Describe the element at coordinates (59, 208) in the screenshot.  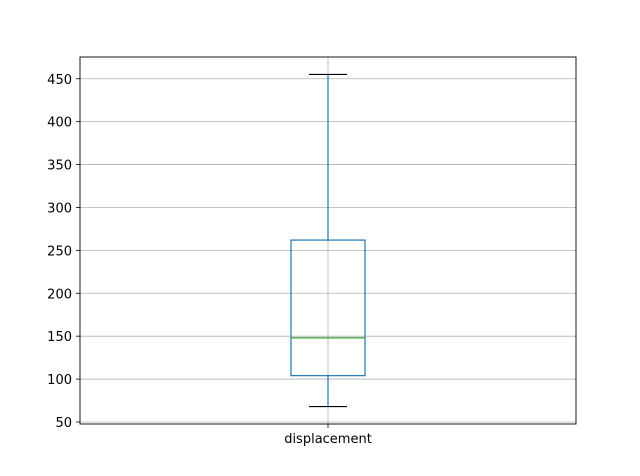
I see `y-tick-label: 300` at that location.